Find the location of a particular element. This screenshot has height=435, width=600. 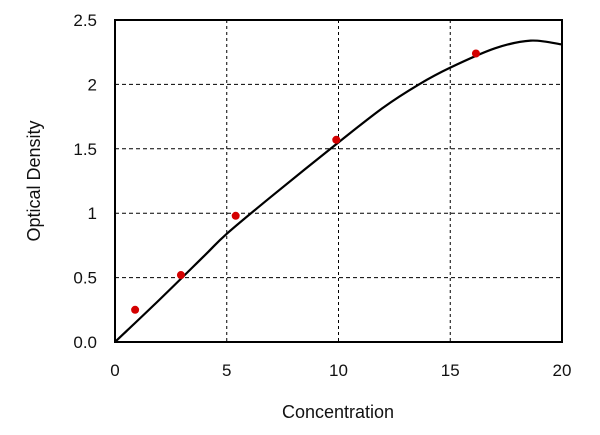

y-tick-label: 0.0 is located at coordinates (85, 342).